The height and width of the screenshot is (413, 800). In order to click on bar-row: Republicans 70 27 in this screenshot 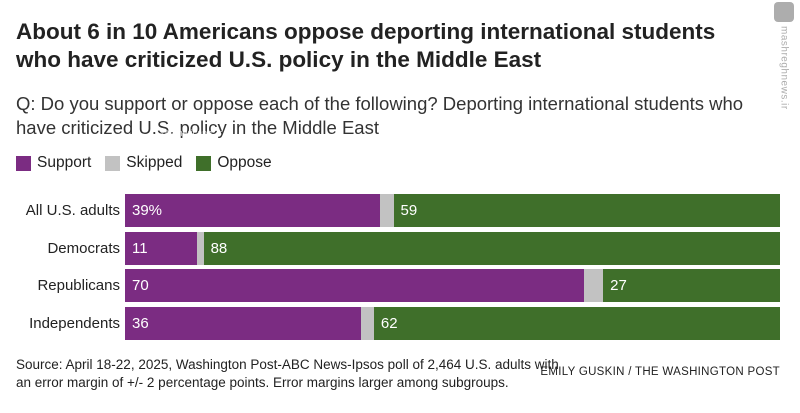, I will do `click(400, 285)`.